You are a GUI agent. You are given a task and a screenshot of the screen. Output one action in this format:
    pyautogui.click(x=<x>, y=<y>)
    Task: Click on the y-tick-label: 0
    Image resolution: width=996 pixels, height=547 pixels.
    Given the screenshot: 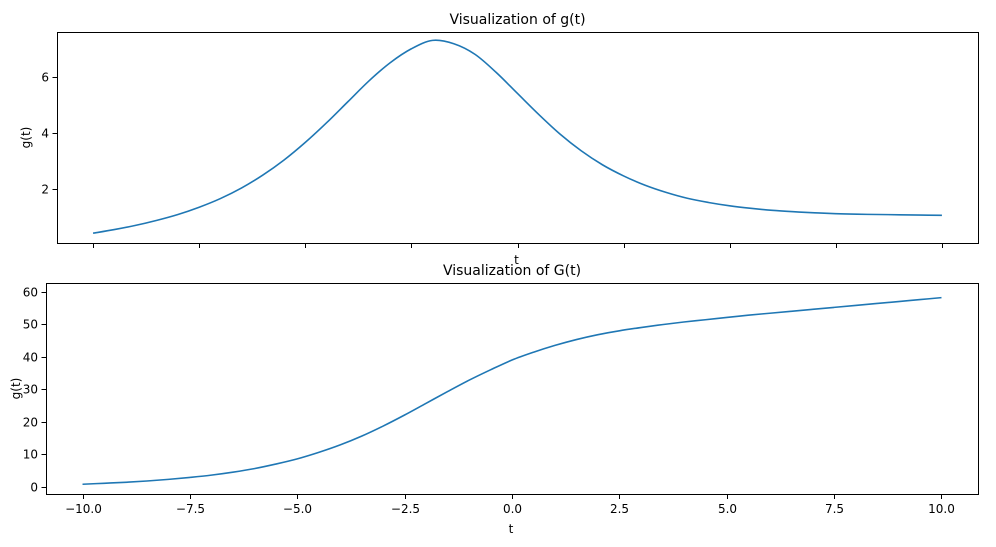 What is the action you would take?
    pyautogui.click(x=34, y=488)
    